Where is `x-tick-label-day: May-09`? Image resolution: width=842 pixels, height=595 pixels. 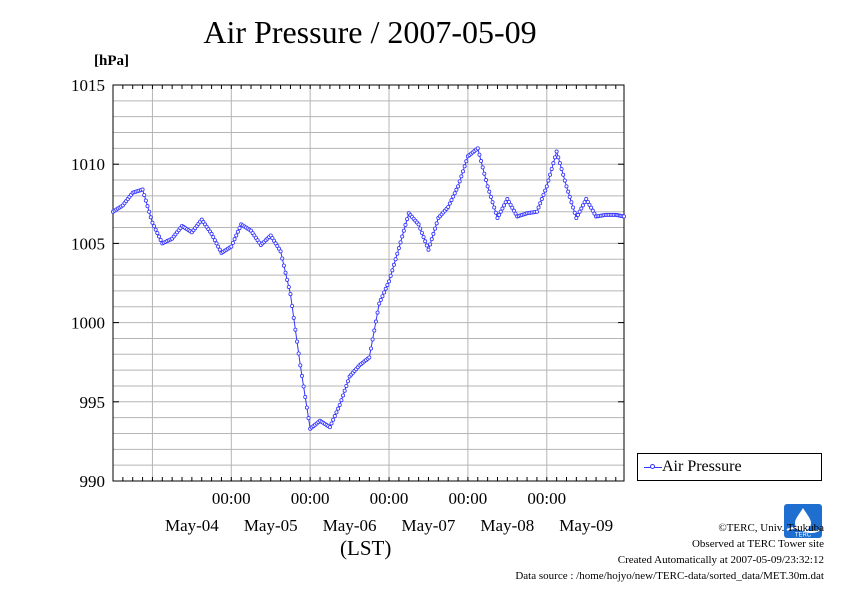 x-tick-label-day: May-09 is located at coordinates (586, 525).